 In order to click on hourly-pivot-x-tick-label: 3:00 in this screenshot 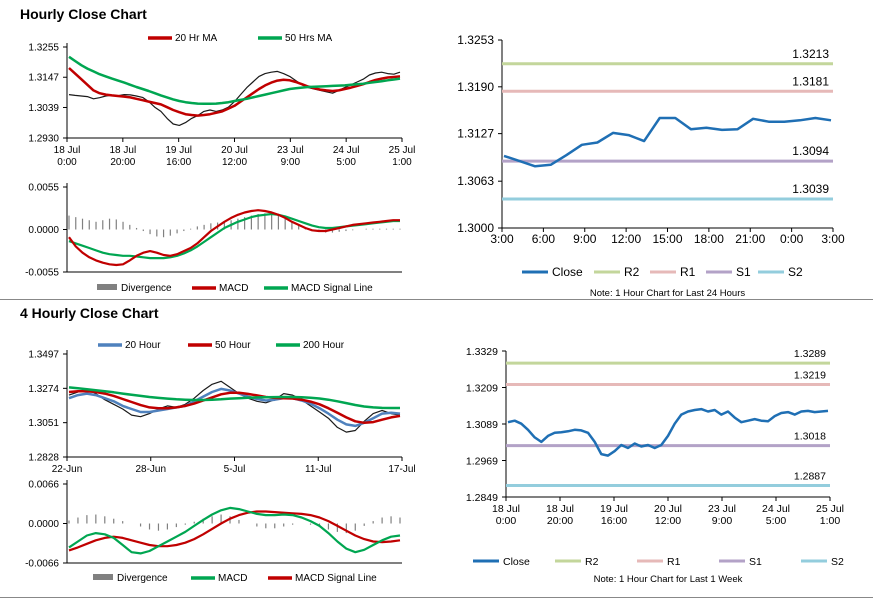, I will do `click(502, 239)`.